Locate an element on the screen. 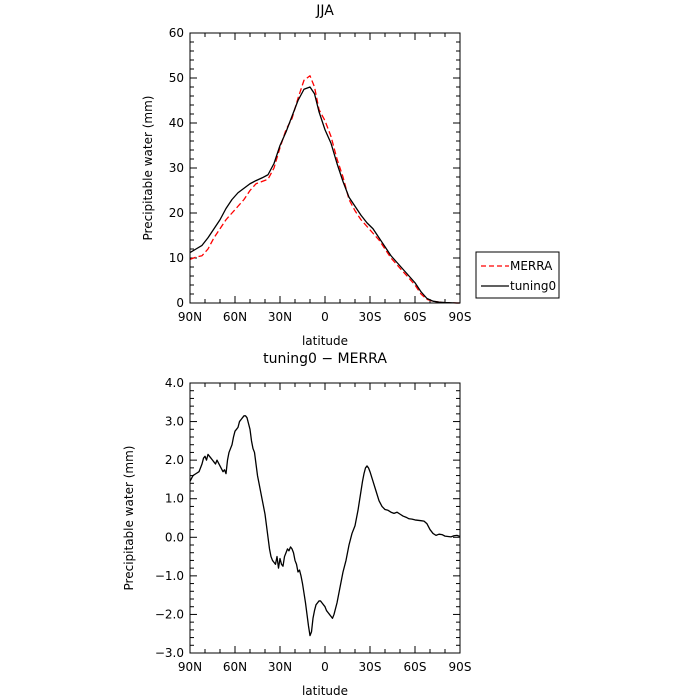 Image resolution: width=700 pixels, height=700 pixels. bottom-y-tick-label: 3.0 is located at coordinates (174, 422).